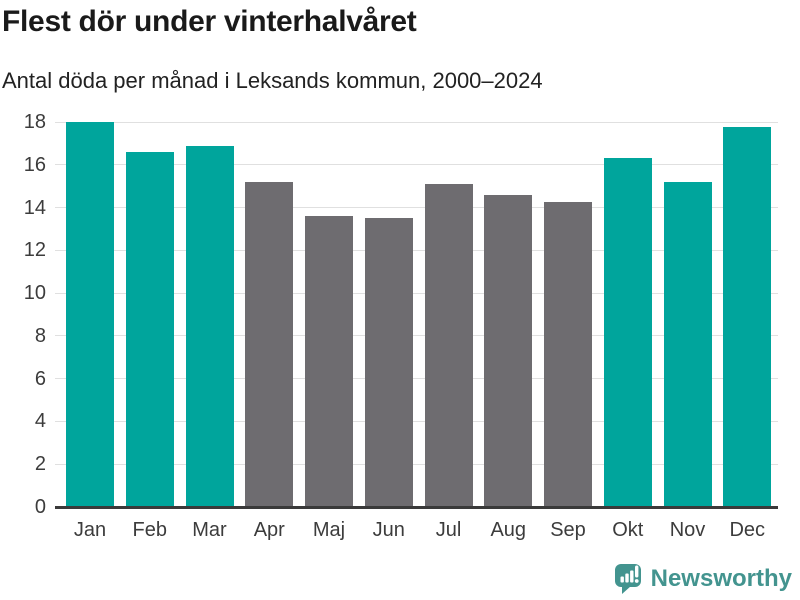 The height and width of the screenshot is (600, 800). I want to click on x-axis-label-dec: Dec, so click(747, 530).